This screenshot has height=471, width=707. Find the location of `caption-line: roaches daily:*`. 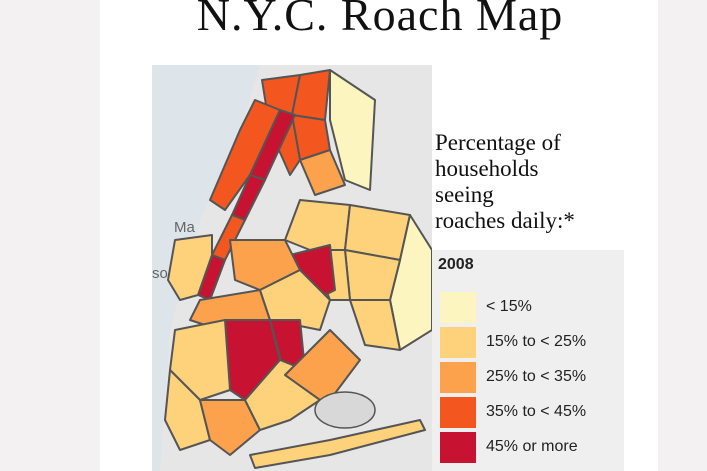

caption-line: roaches daily:* is located at coordinates (505, 220).